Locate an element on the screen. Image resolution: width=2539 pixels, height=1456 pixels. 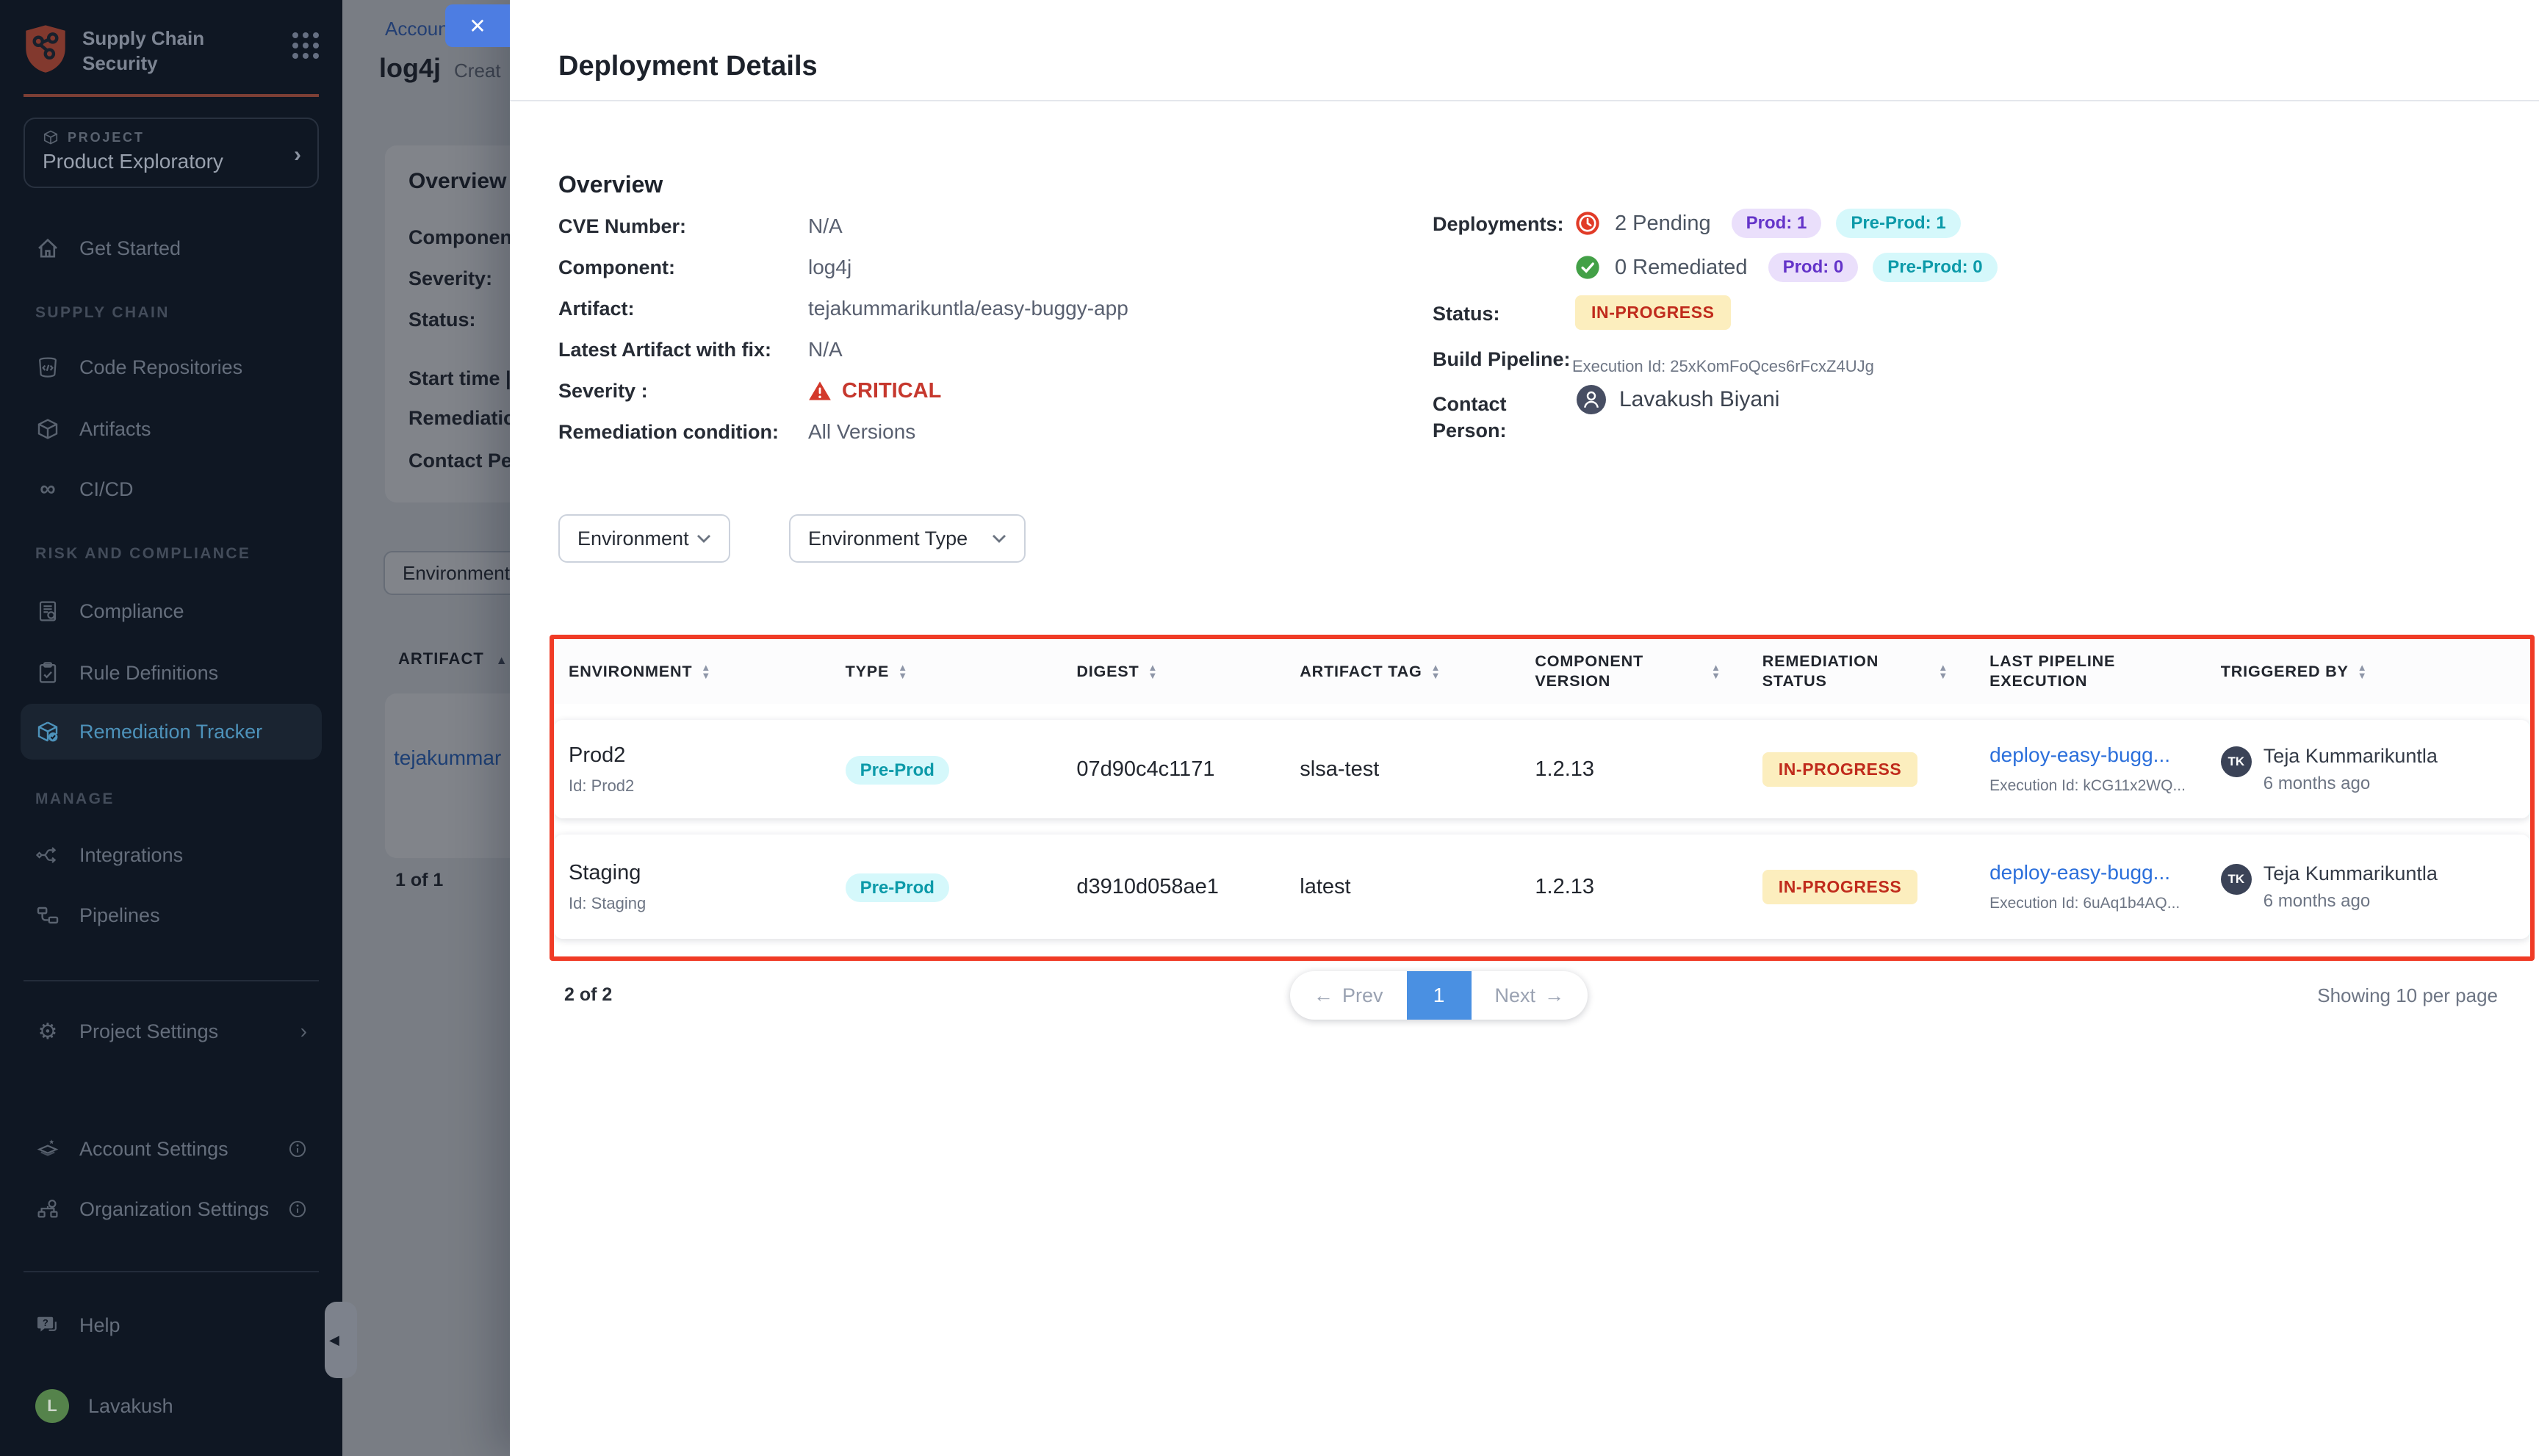
environment-cell: Staging Id: Staging is located at coordinates (608, 886).